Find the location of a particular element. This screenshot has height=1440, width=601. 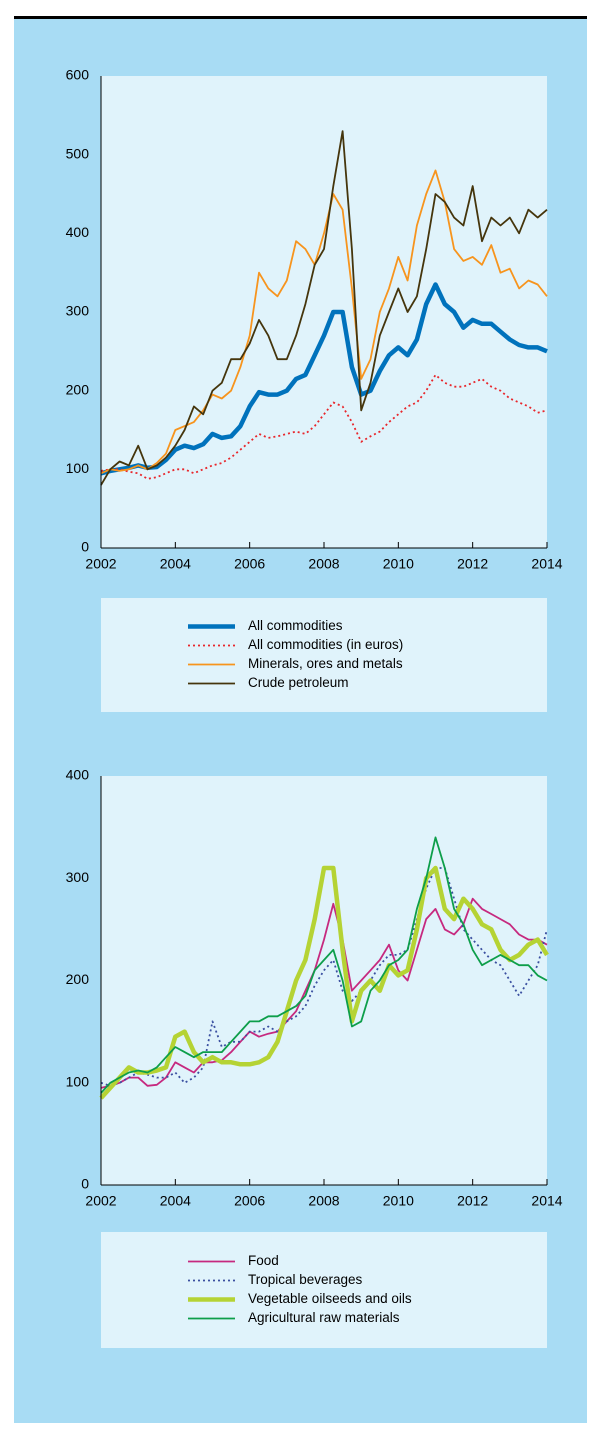

legend-label: Crude petroleum is located at coordinates (298, 682).